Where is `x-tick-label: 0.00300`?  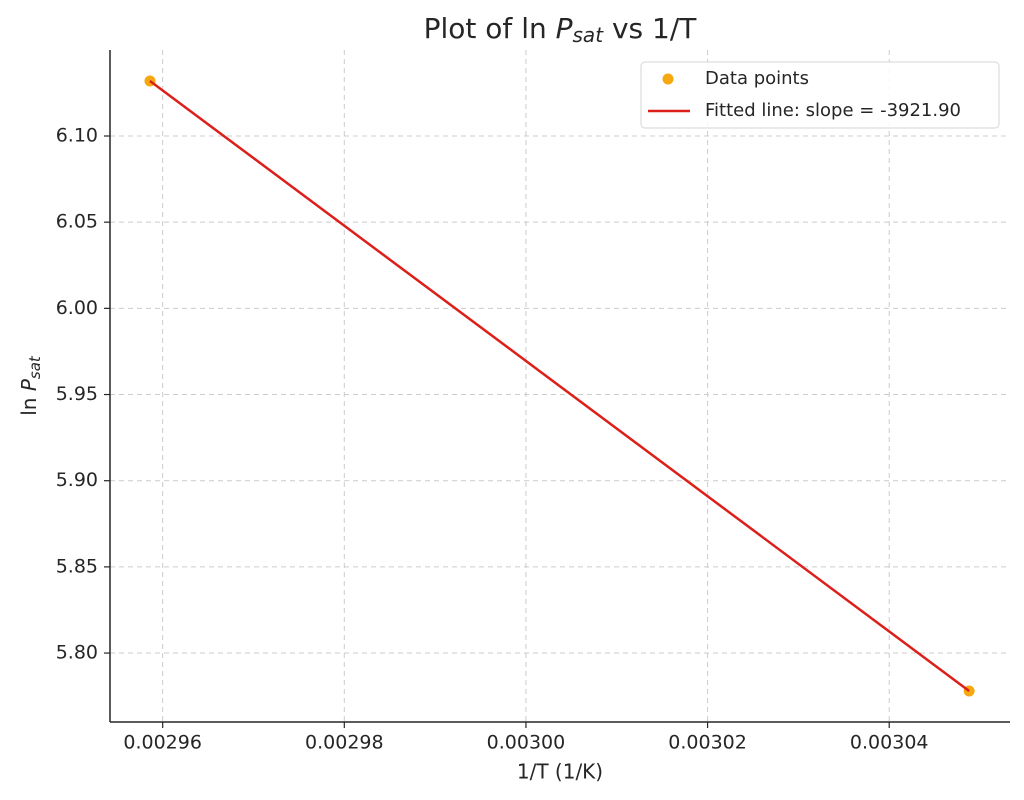 x-tick-label: 0.00300 is located at coordinates (526, 743).